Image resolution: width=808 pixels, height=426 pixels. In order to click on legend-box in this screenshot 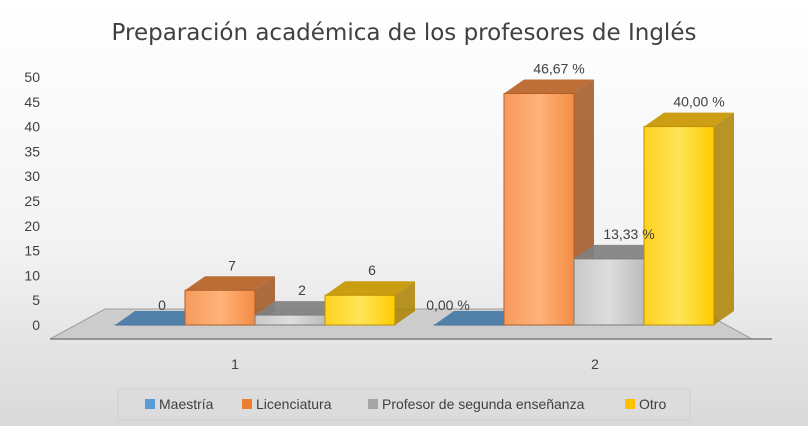, I will do `click(404, 404)`.